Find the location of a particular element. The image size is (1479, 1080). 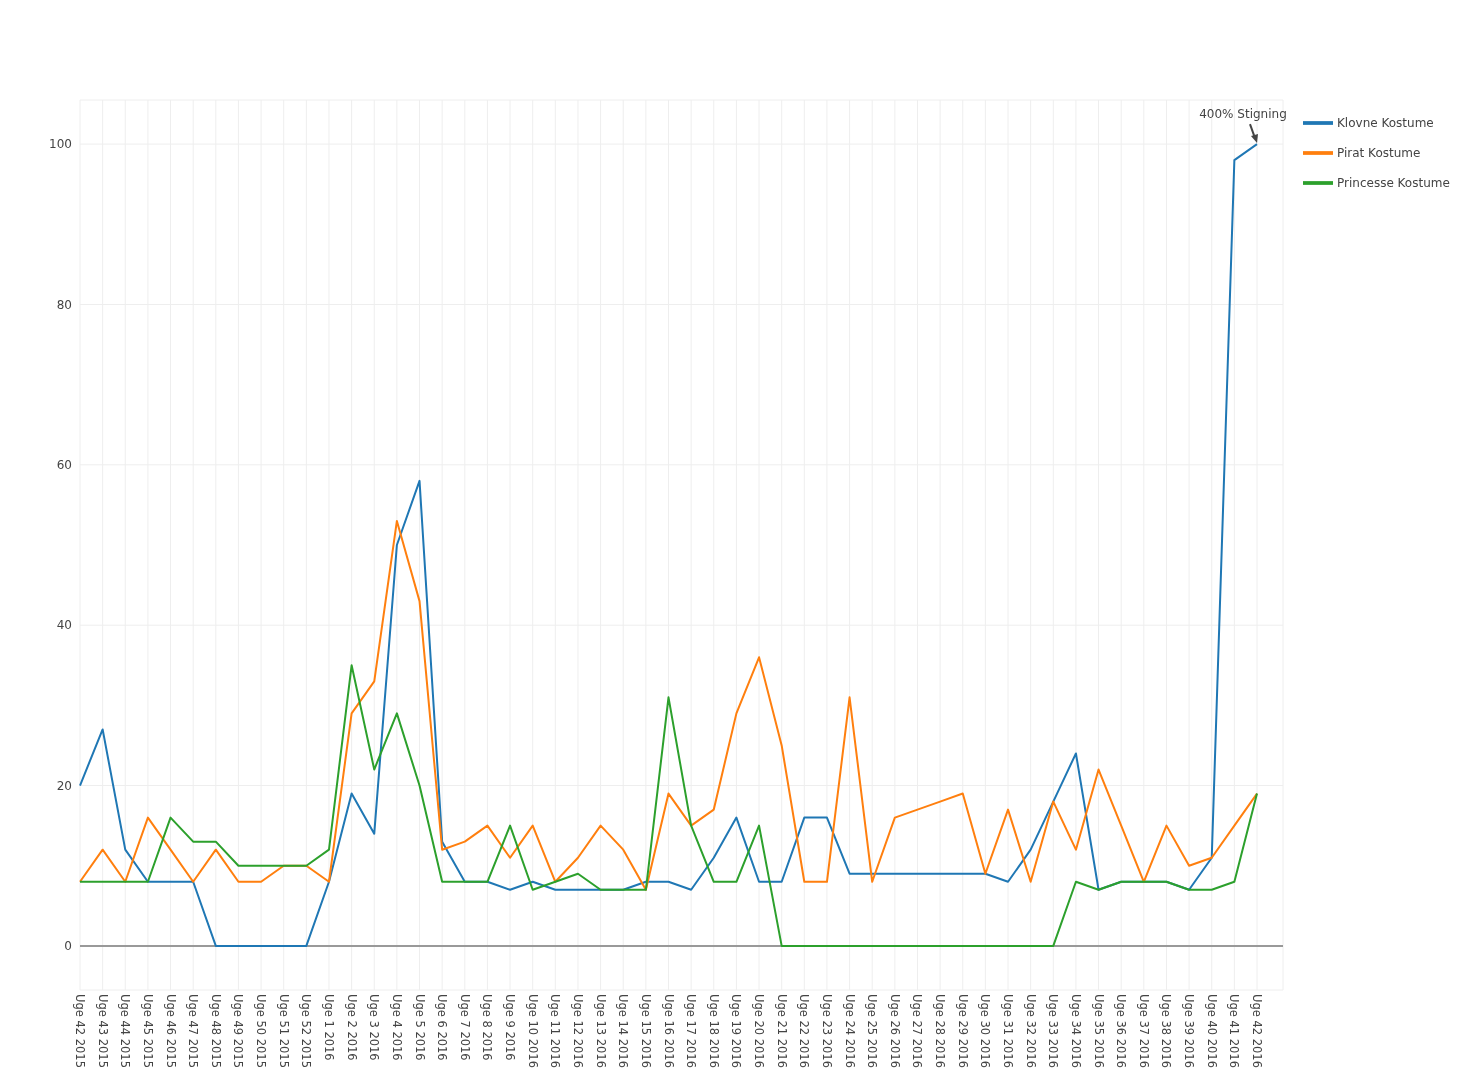

x-tick-label: Uge 5 2016 is located at coordinates (419, 1027).